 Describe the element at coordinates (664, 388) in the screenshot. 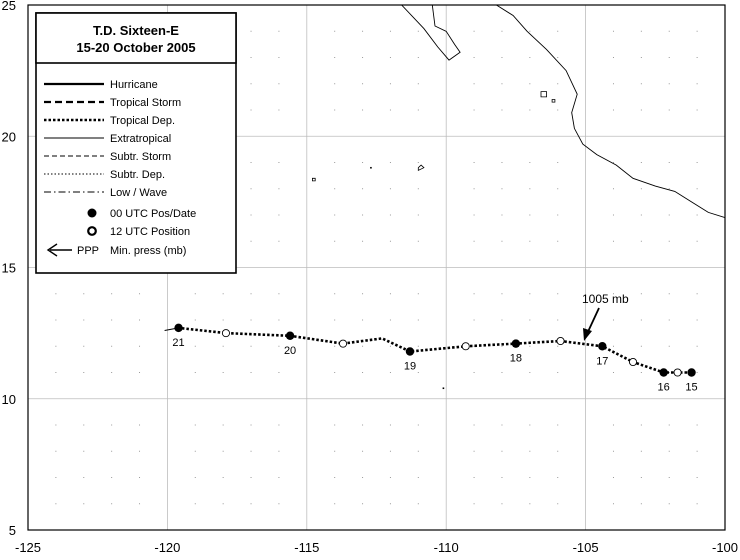

I see `track-date-label: 16` at that location.